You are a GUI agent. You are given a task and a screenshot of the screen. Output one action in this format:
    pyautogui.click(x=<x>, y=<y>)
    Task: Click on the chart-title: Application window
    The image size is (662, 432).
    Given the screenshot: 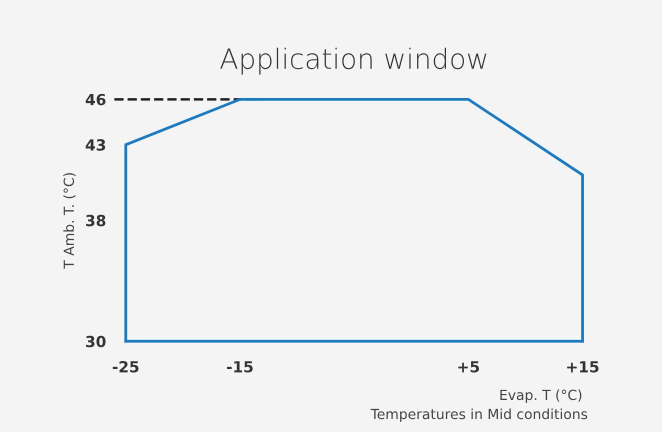 What is the action you would take?
    pyautogui.click(x=353, y=61)
    